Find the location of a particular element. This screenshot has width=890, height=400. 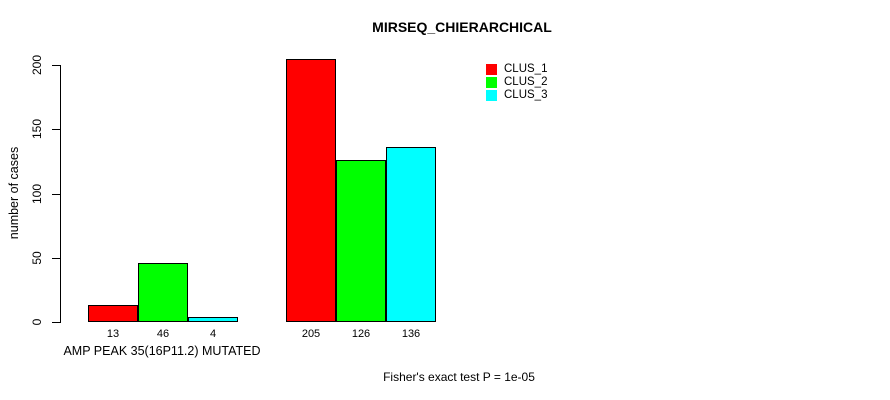

bar-value-label: 136 is located at coordinates (411, 334).